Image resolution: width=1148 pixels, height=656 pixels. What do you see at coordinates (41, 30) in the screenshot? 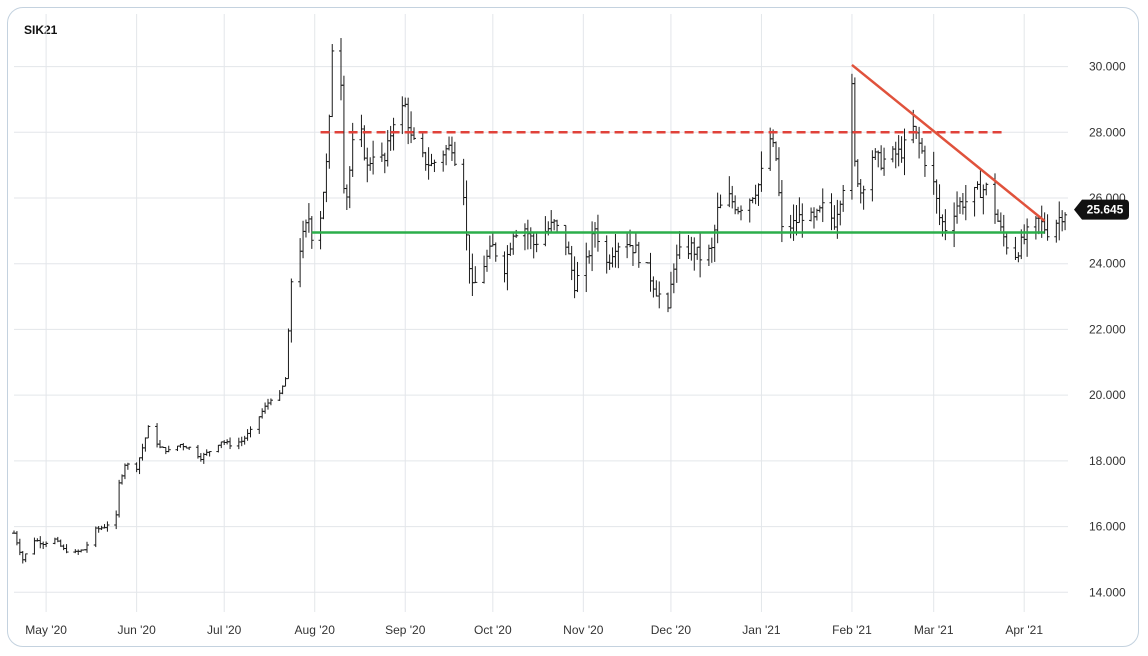
I see `chart-symbol-title: SIK21` at bounding box center [41, 30].